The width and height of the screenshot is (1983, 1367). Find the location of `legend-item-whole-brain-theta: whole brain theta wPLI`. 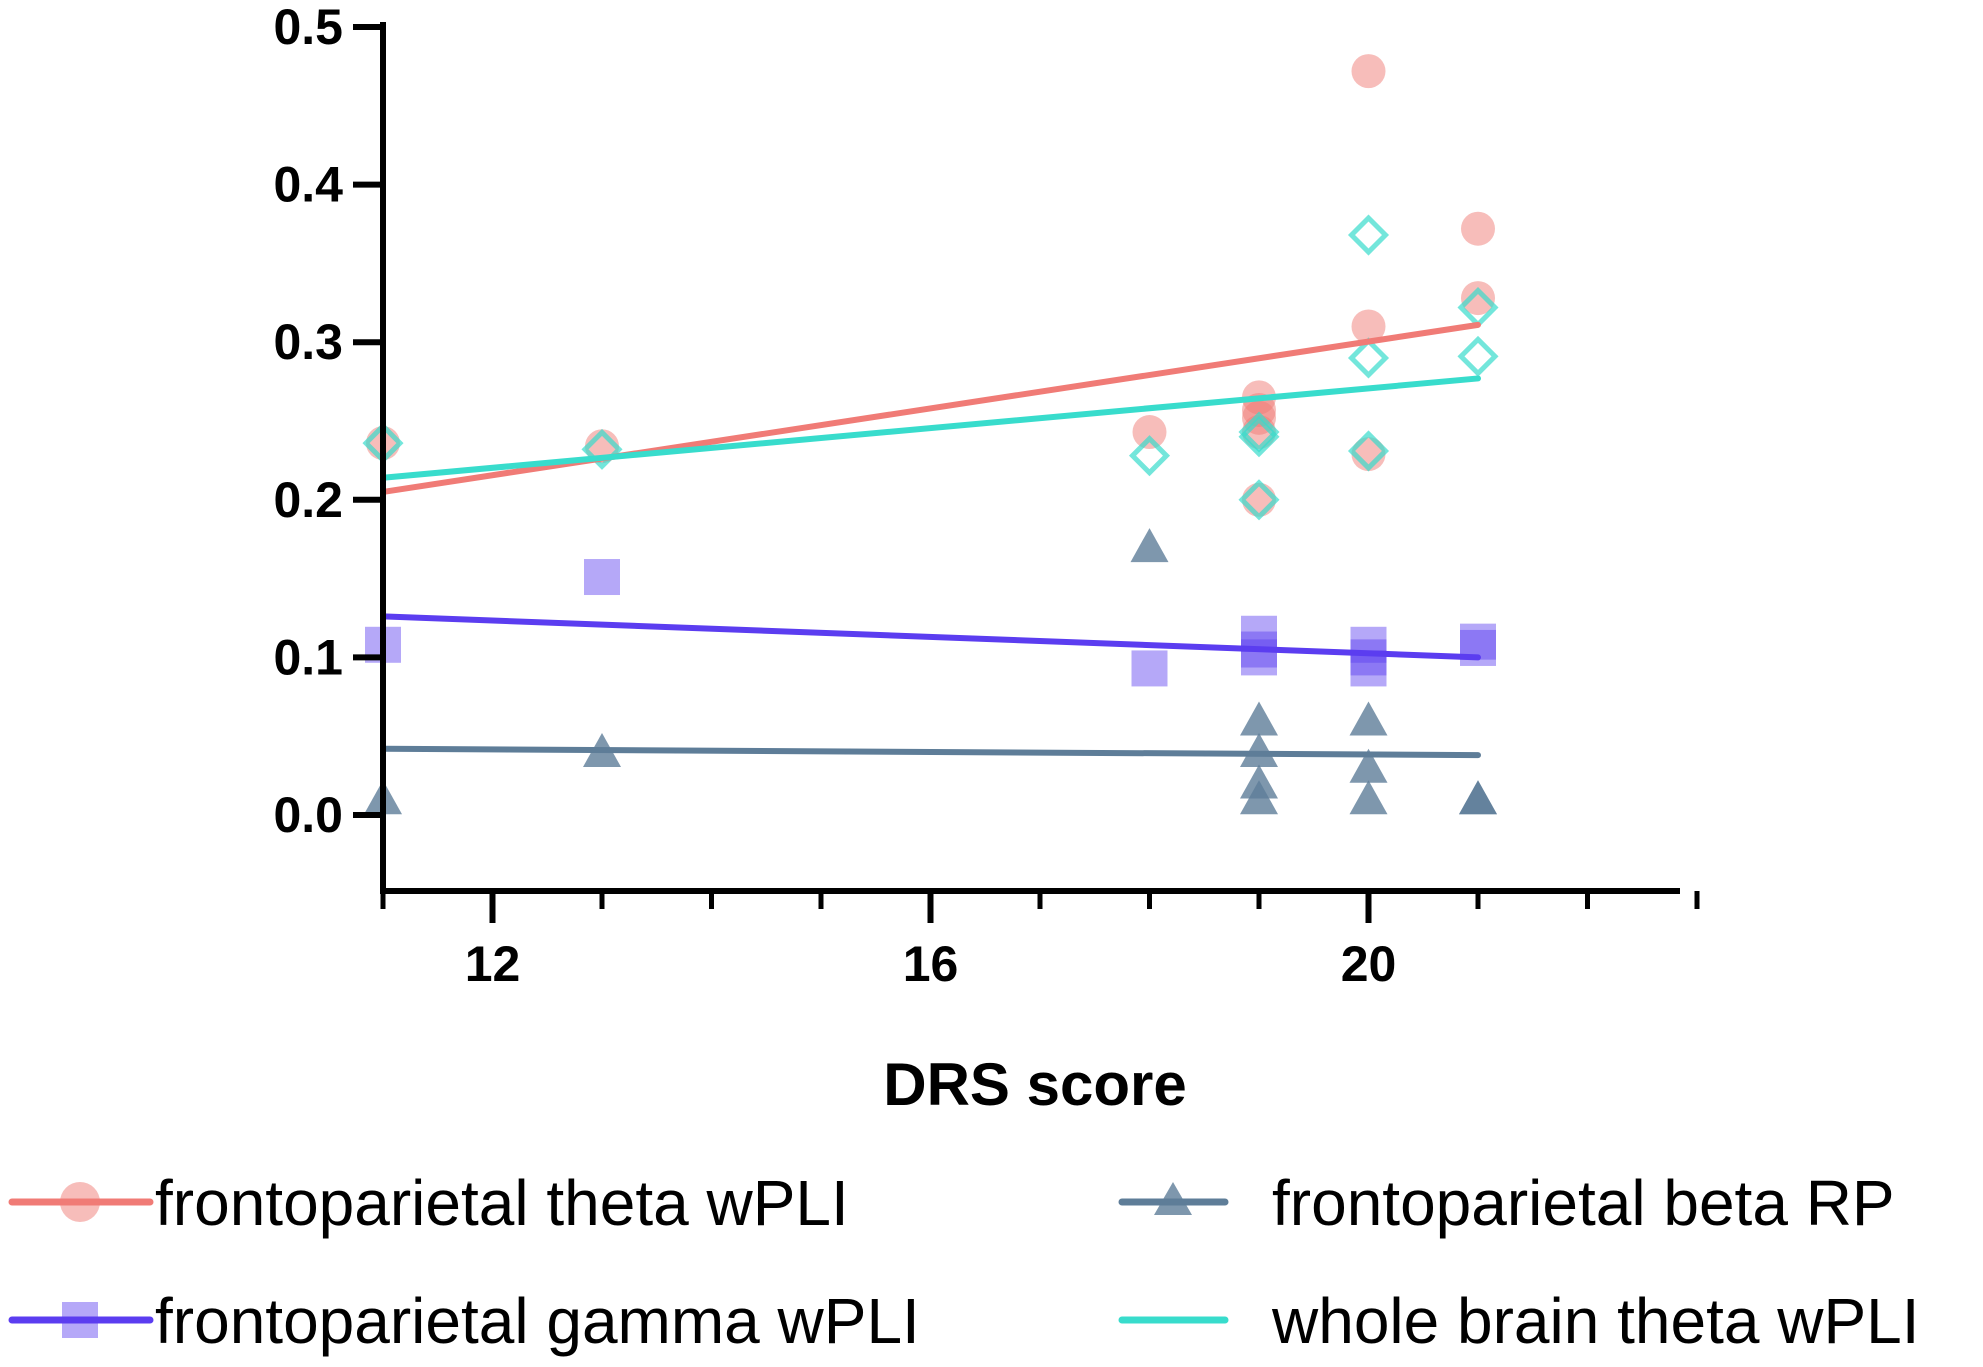

legend-item-whole-brain-theta: whole brain theta wPLI is located at coordinates (1519, 1321).